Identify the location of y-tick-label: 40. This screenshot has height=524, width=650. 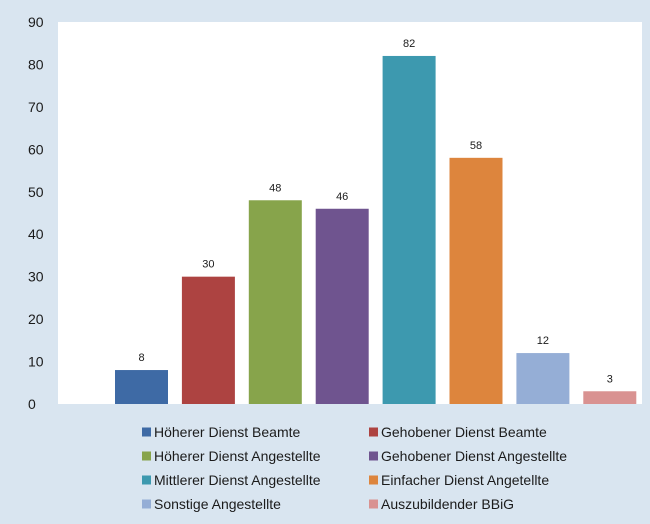
(36, 234).